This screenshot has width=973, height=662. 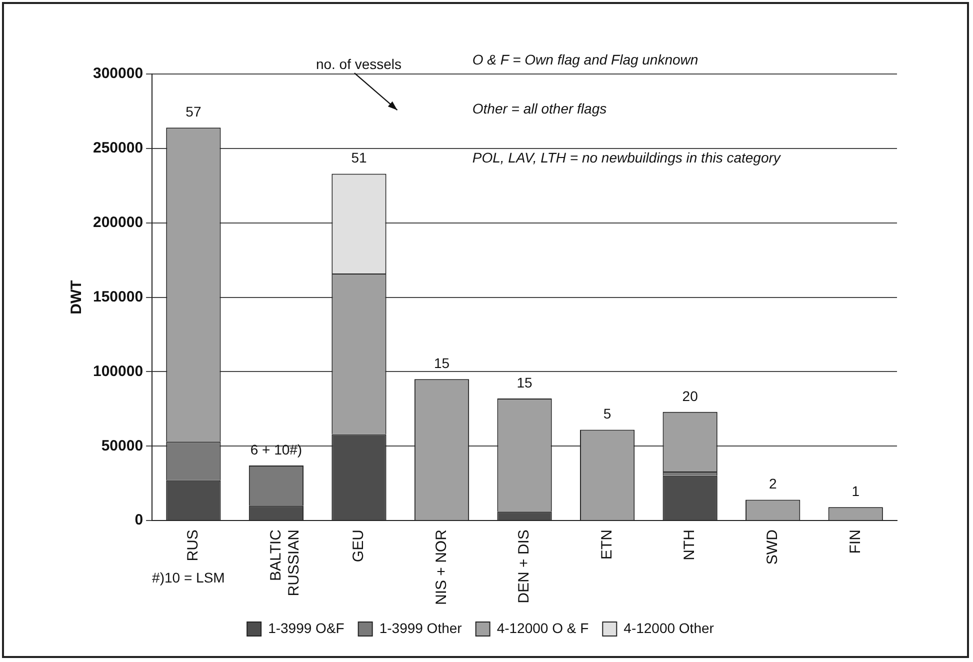 What do you see at coordinates (122, 445) in the screenshot?
I see `y-tick-label: 50000` at bounding box center [122, 445].